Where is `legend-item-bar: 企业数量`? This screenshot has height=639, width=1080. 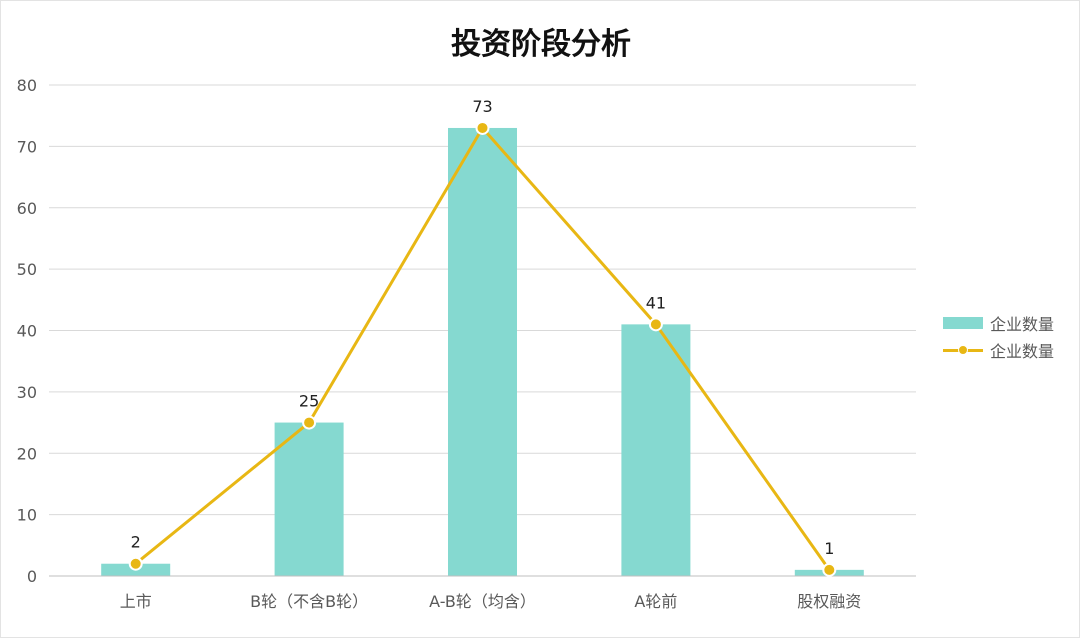
legend-item-bar: 企业数量 is located at coordinates (998, 322).